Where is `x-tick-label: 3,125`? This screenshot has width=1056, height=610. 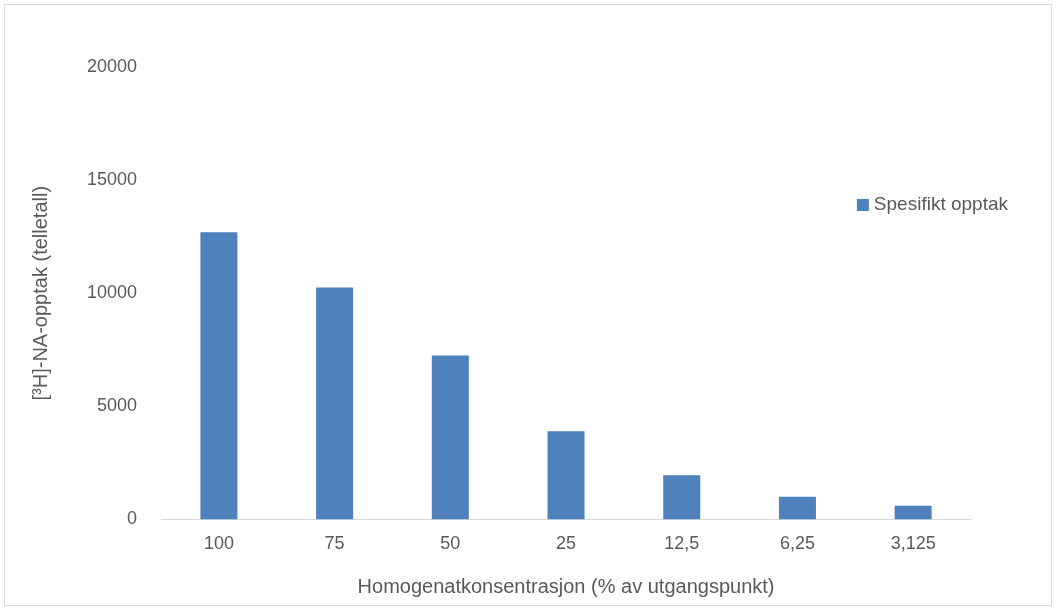 x-tick-label: 3,125 is located at coordinates (913, 543).